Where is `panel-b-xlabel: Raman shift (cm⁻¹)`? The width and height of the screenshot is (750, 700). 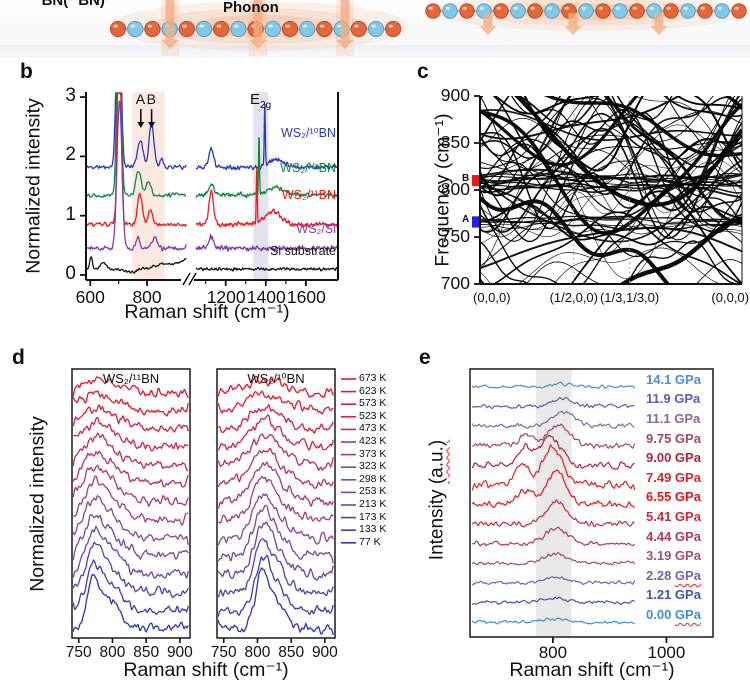
panel-b-xlabel: Raman shift (cm⁻¹) is located at coordinates (207, 312).